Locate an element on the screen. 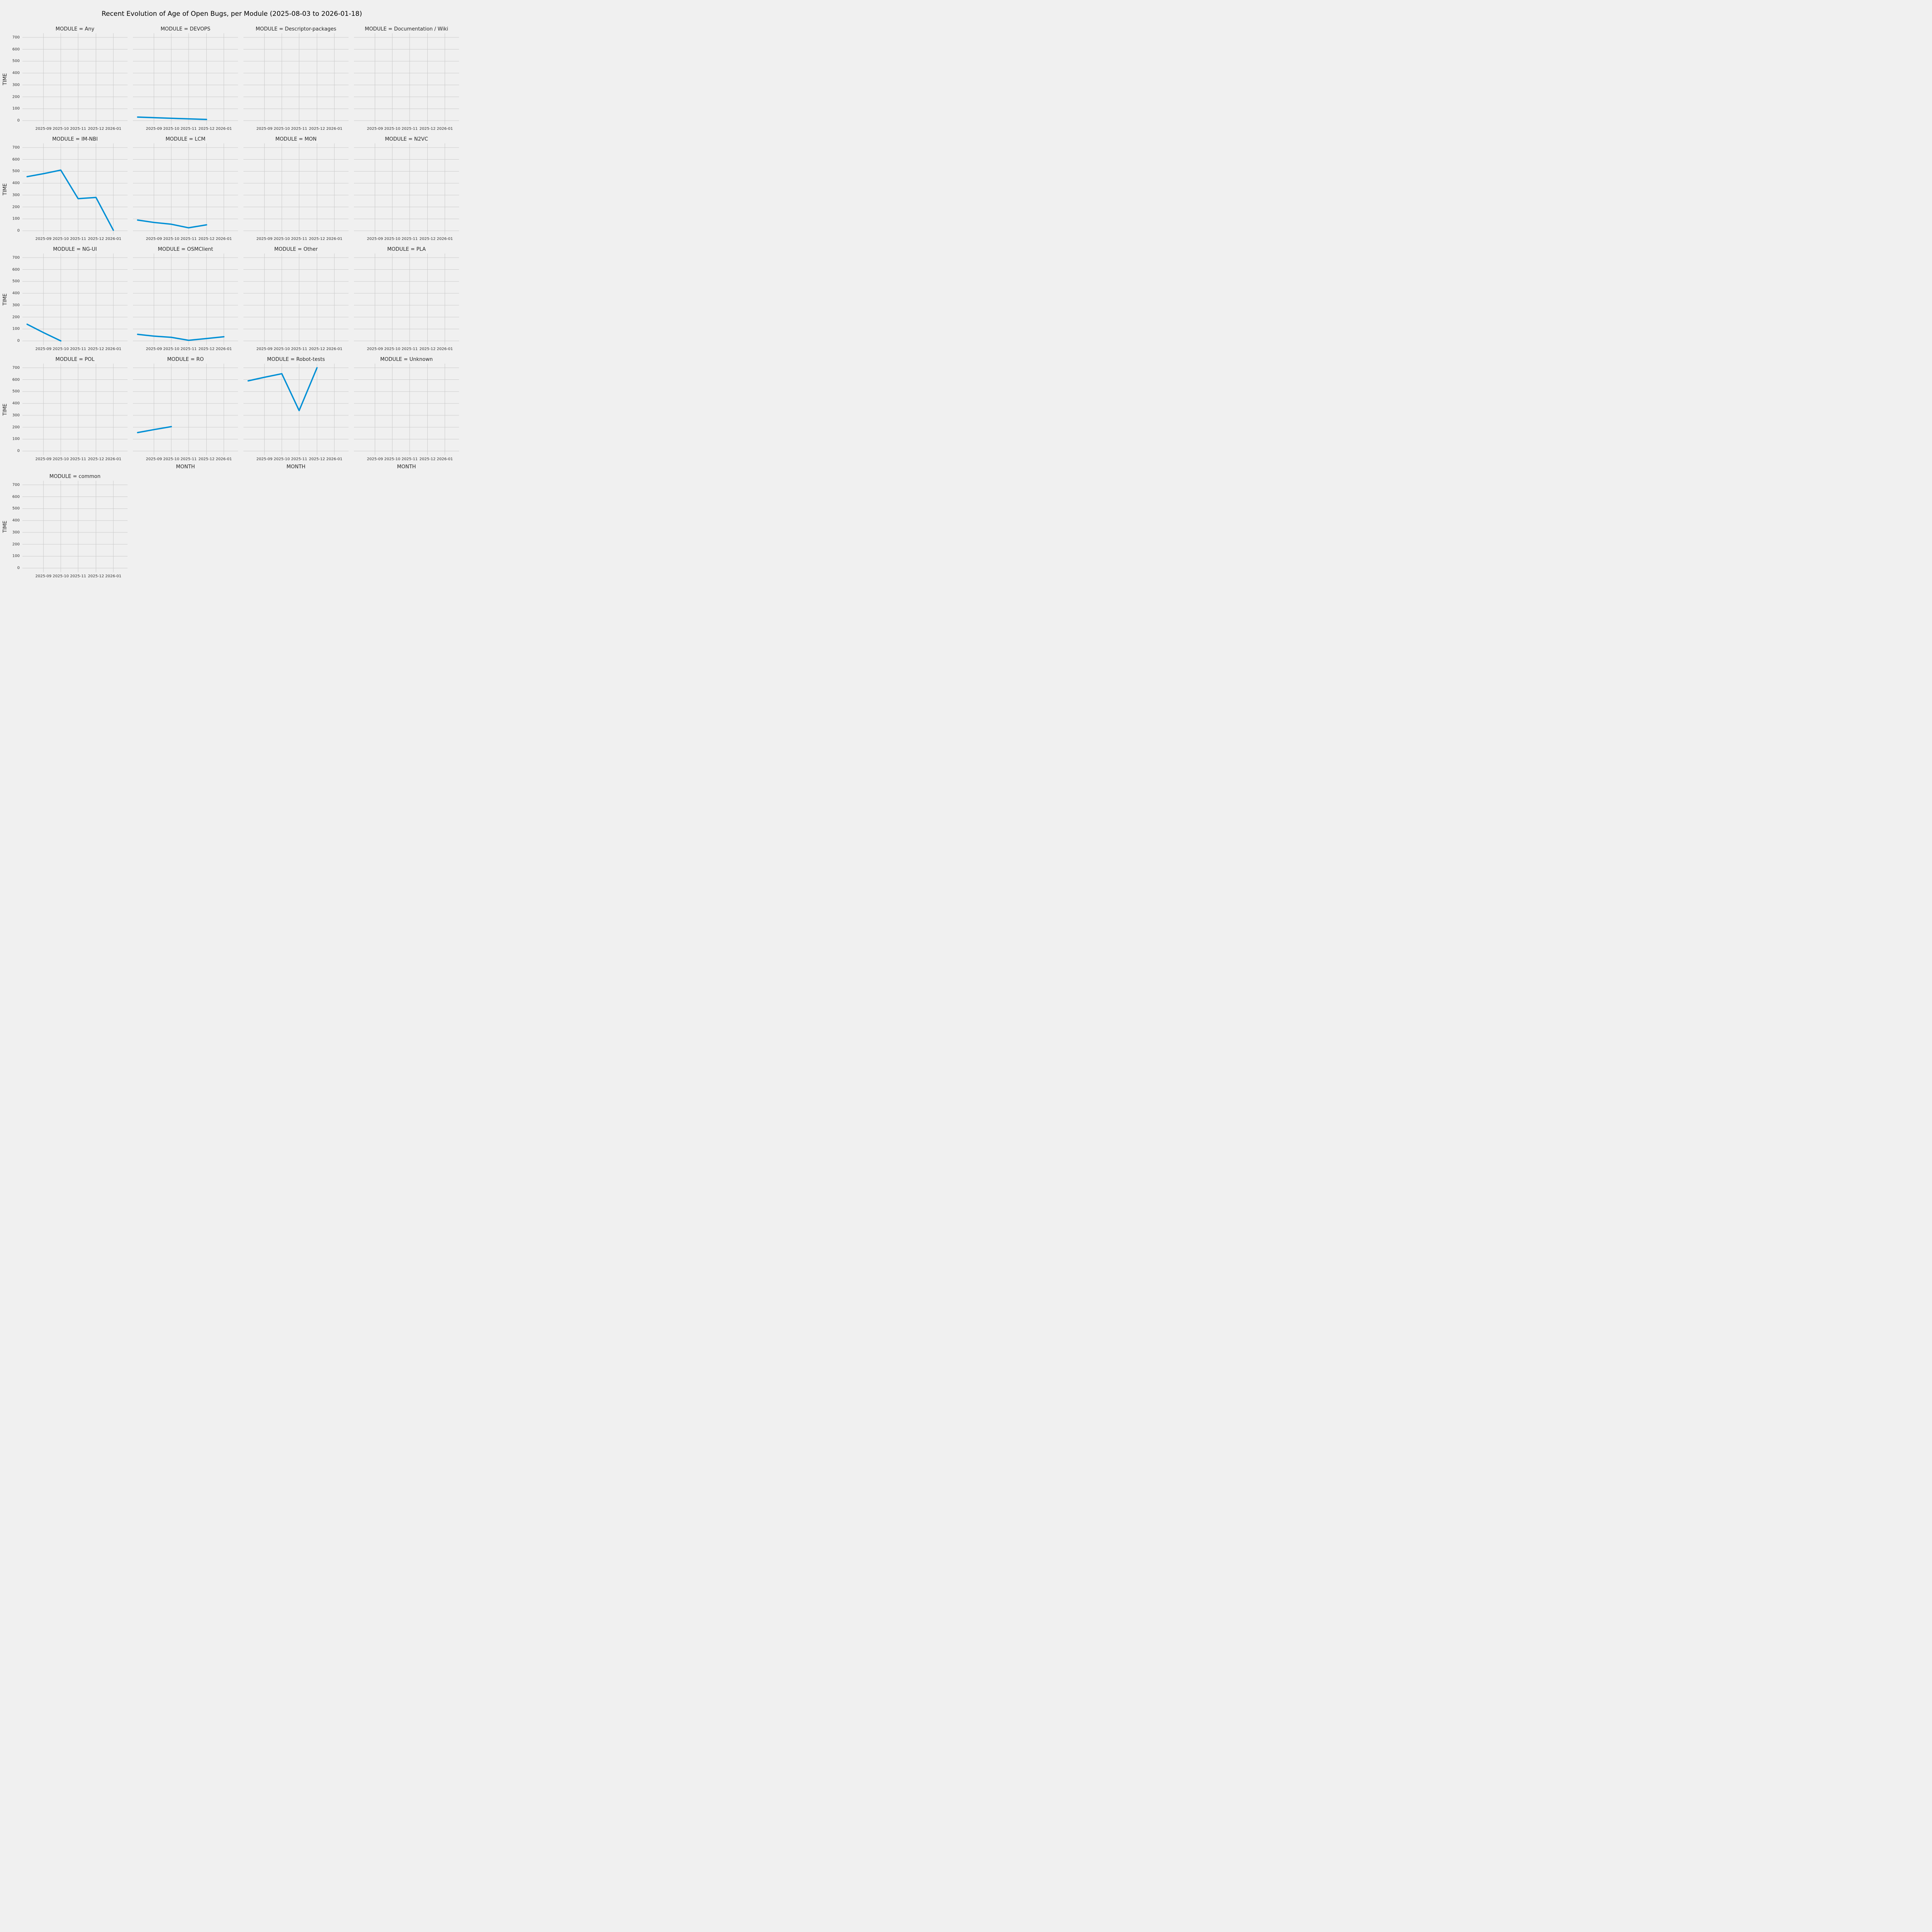  facet-title: MODULE = Unknown is located at coordinates (407, 360).